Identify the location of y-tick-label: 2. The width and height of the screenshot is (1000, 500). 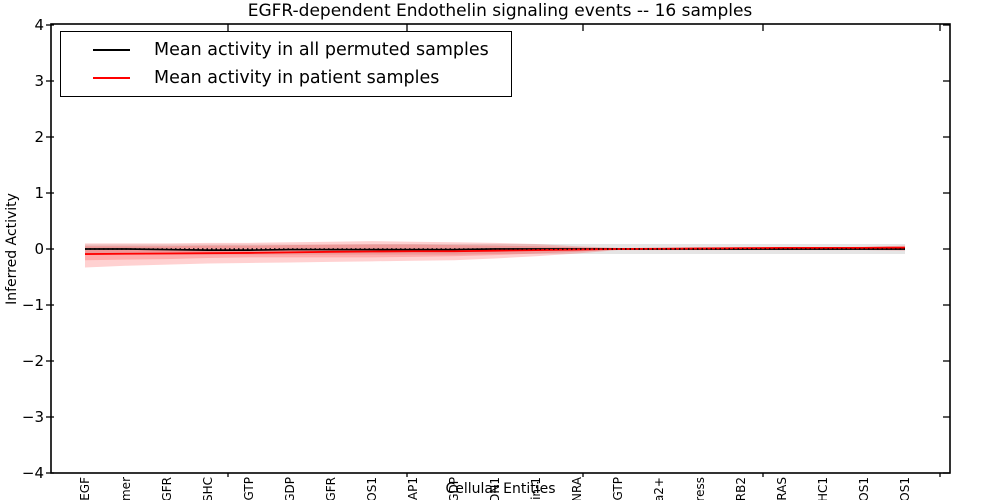
(39, 136).